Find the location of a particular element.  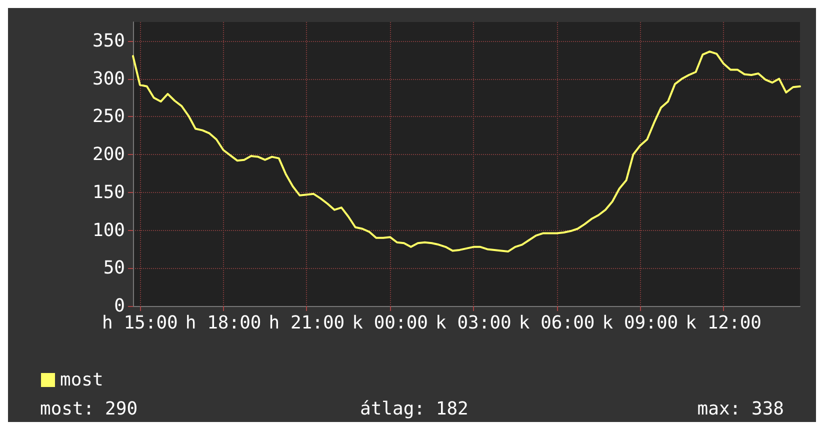

y-tick-label: 50 is located at coordinates (114, 268).